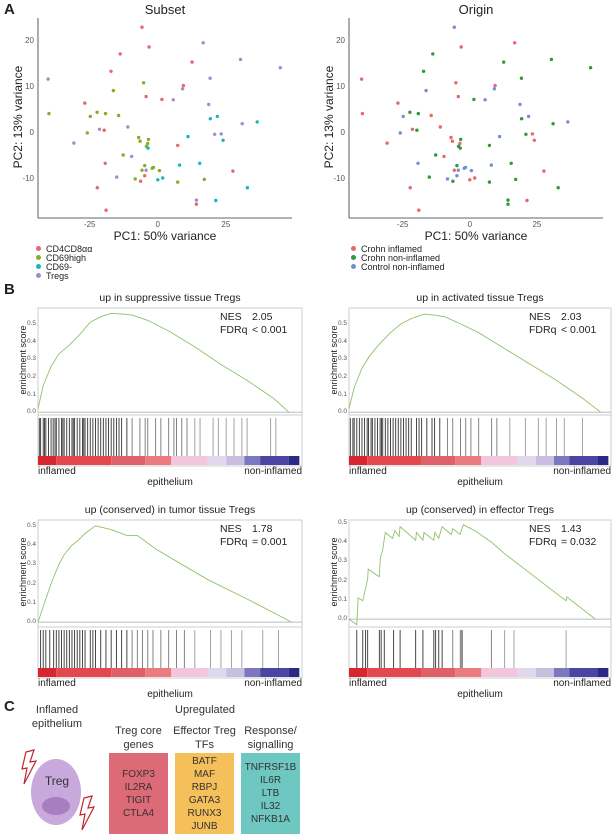 The width and height of the screenshot is (613, 838). I want to click on stats-block: NES 1.43 FDRq = 0.032, so click(562, 536).